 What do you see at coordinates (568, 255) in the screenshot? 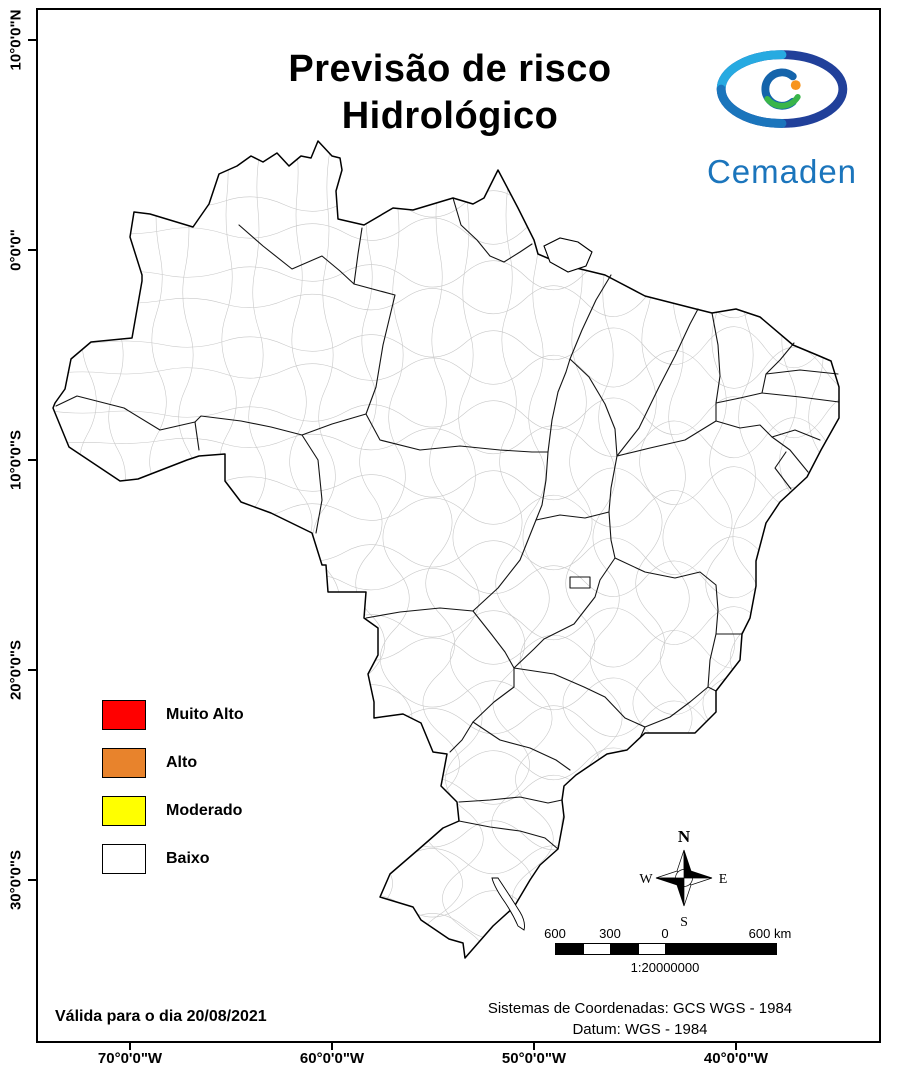
I see `marajo-island` at bounding box center [568, 255].